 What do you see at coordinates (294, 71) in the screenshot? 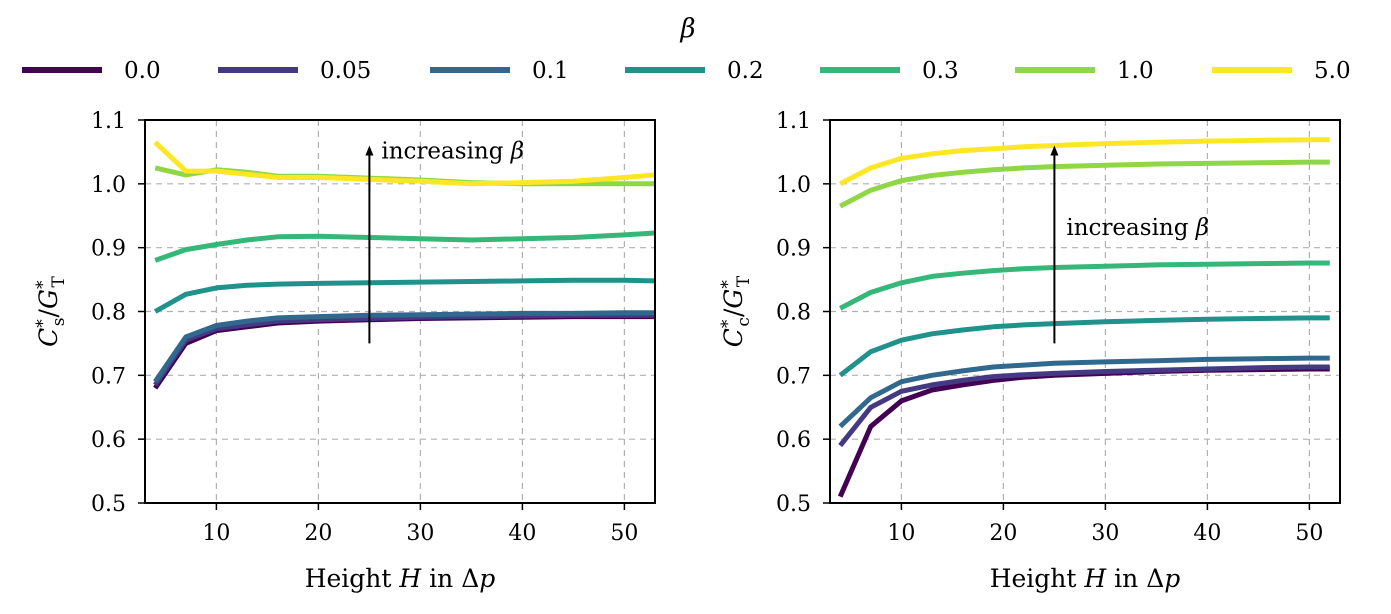
I see `legend-entry-1: 0.05` at bounding box center [294, 71].